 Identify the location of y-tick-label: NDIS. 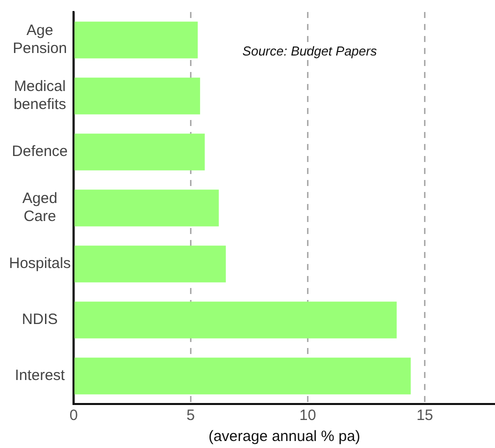
(40, 319).